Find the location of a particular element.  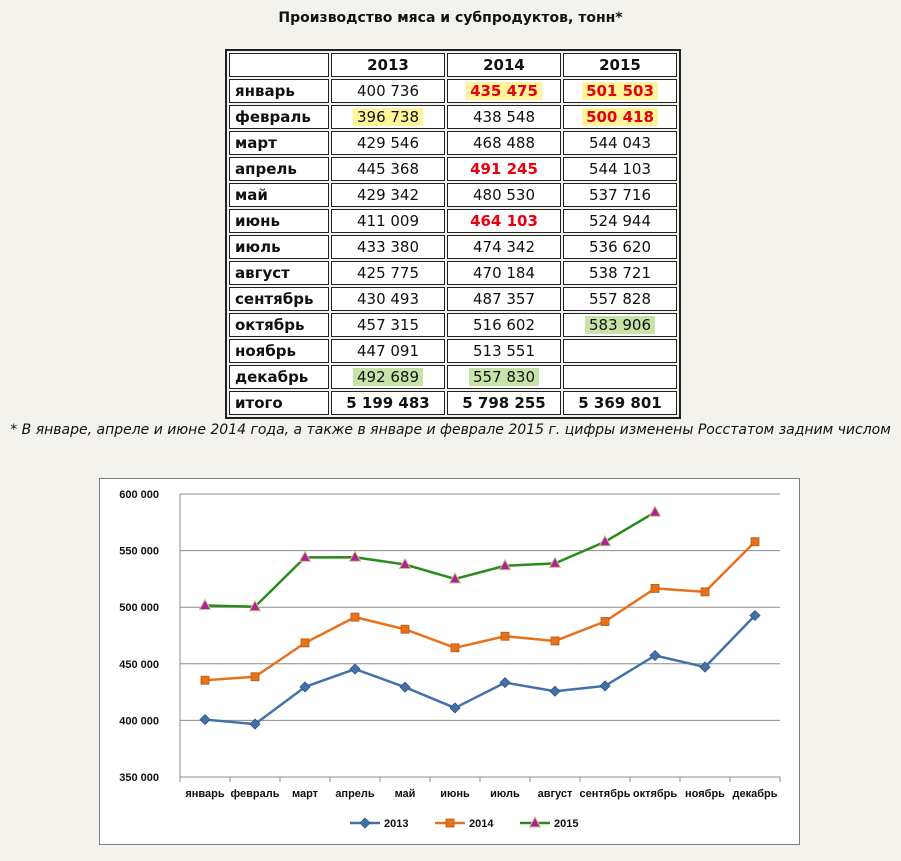

cell-value: 438 548 is located at coordinates (504, 117).